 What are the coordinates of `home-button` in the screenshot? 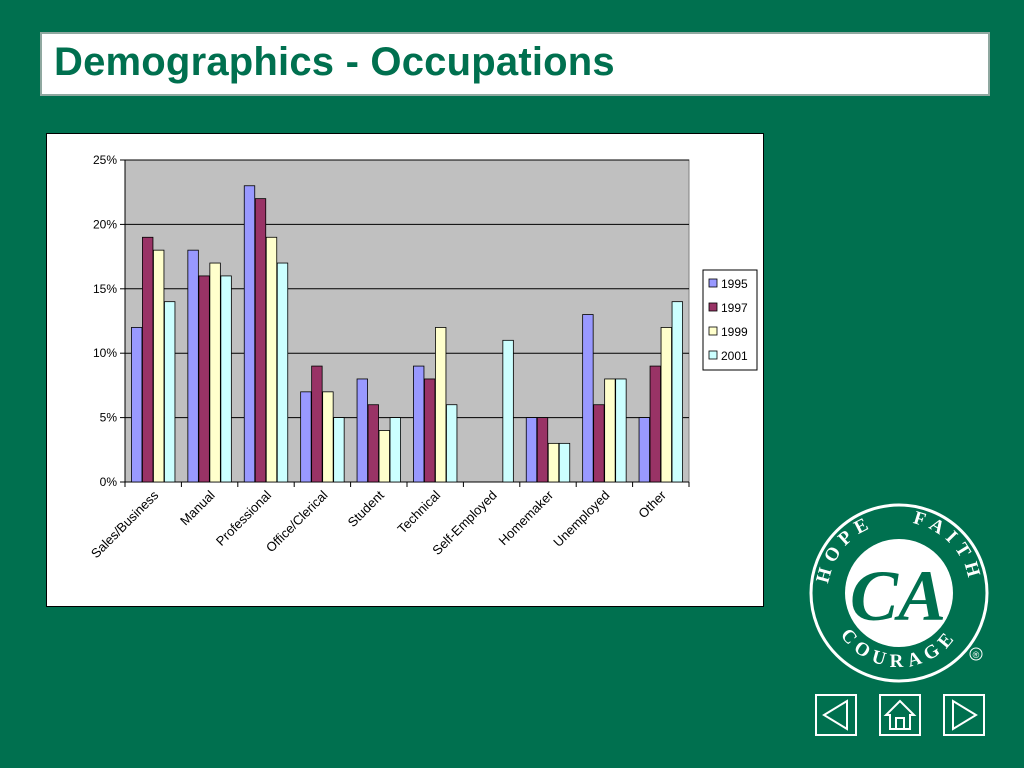 It's located at (900, 715).